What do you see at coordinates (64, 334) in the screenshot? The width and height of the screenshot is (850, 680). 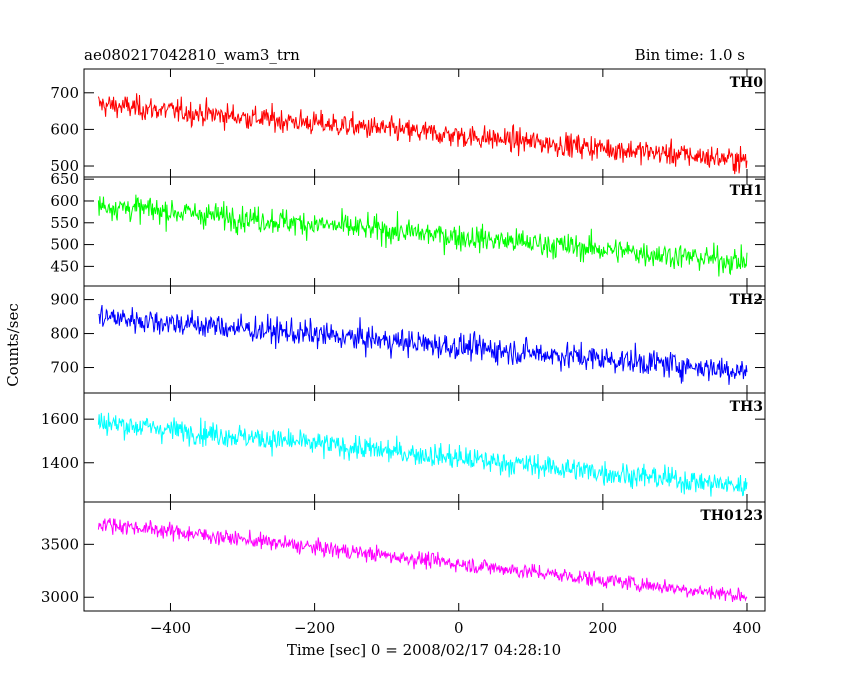 I see `y-tick-label: 800` at bounding box center [64, 334].